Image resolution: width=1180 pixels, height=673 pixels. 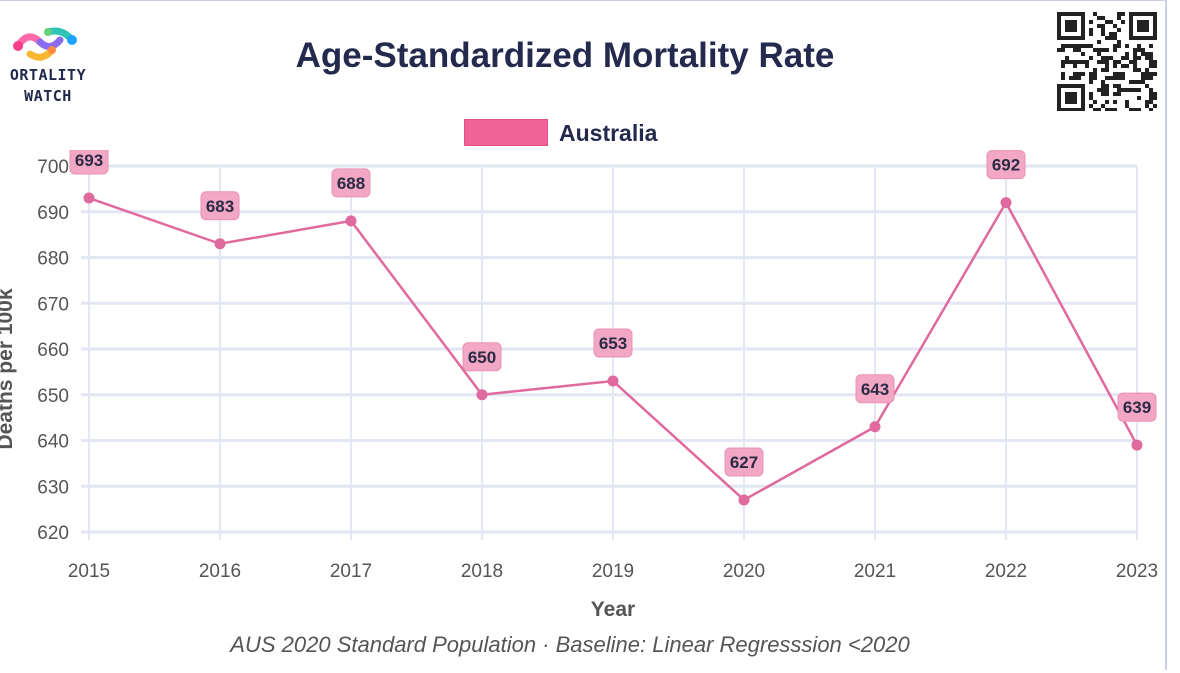 I want to click on data-label: 692, so click(x=1006, y=165).